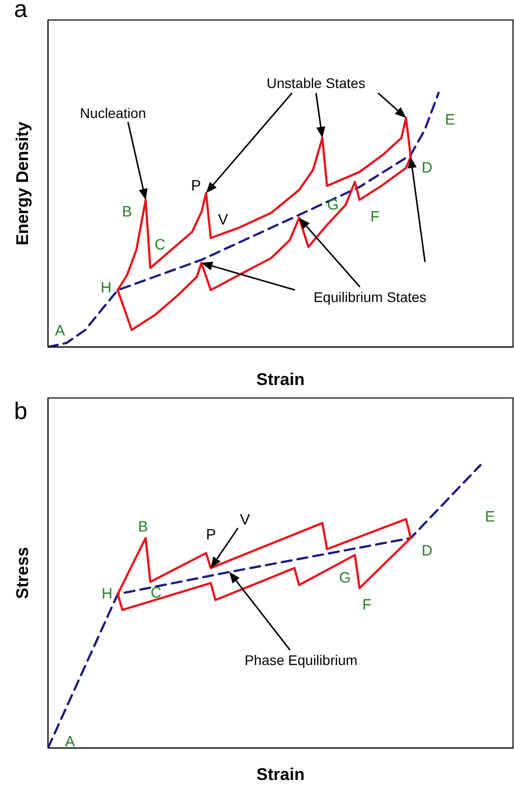  Describe the element at coordinates (113, 113) in the screenshot. I see `annotation: Nucleation` at that location.